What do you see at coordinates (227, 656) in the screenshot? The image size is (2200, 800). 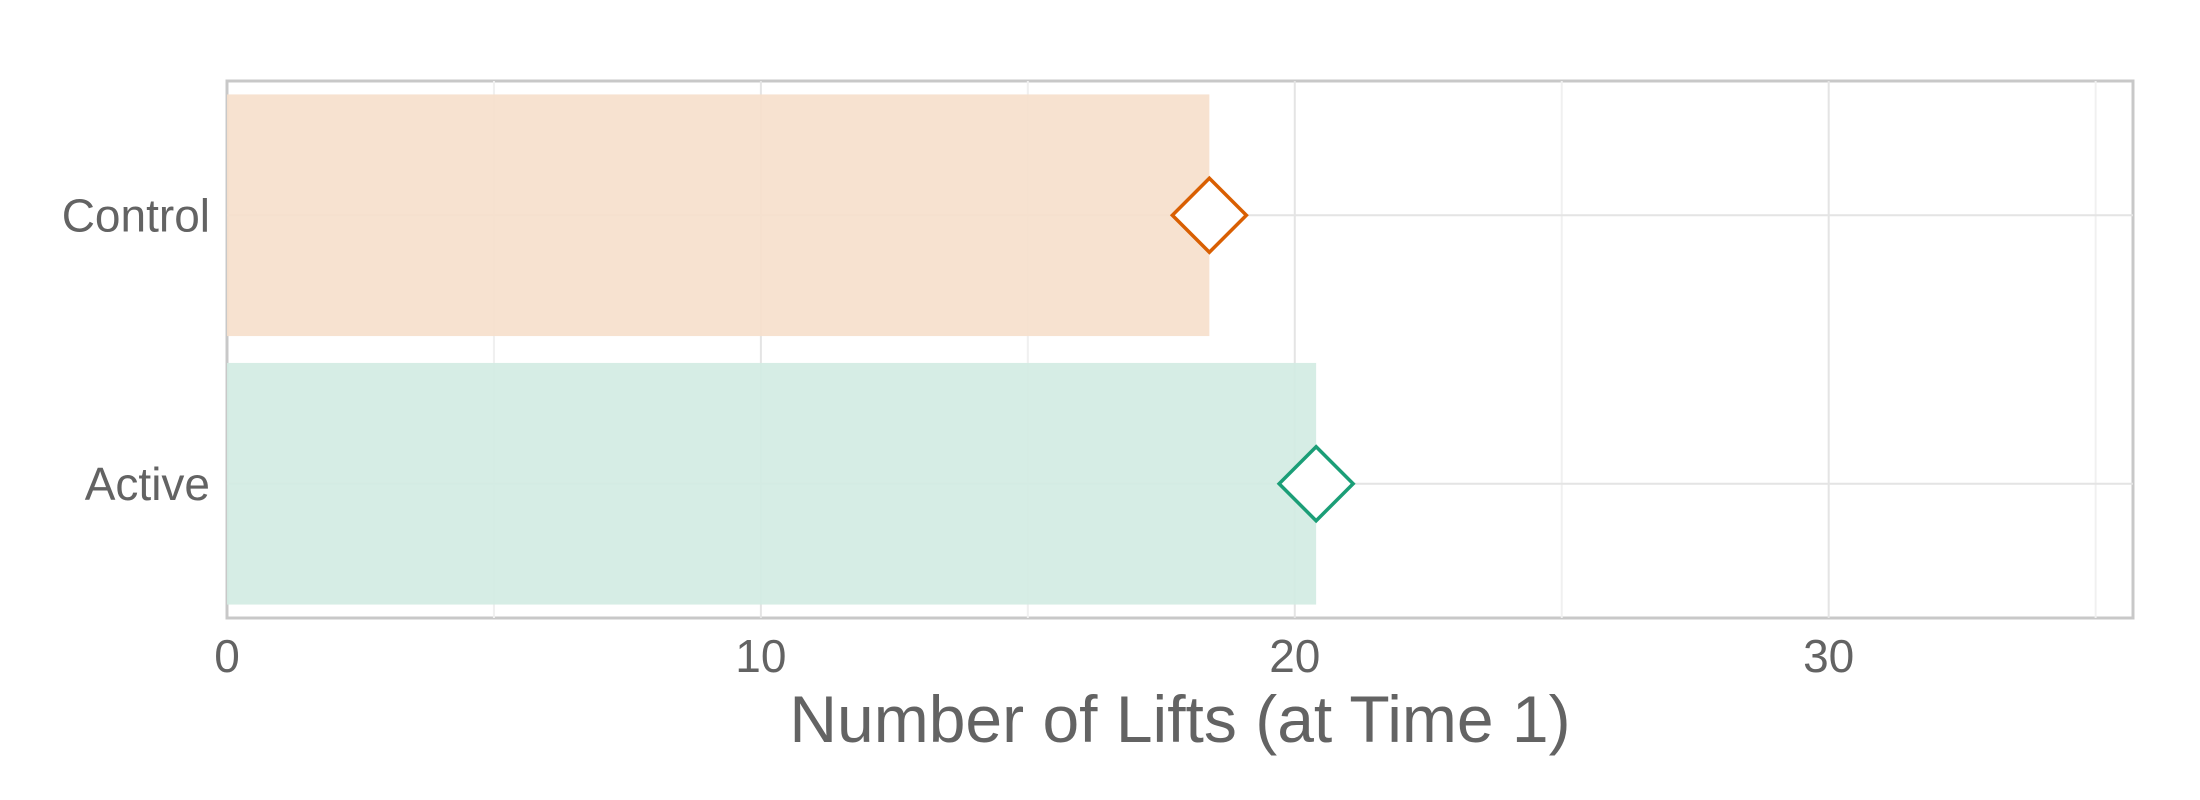 I see `x-tick-label: 0` at bounding box center [227, 656].